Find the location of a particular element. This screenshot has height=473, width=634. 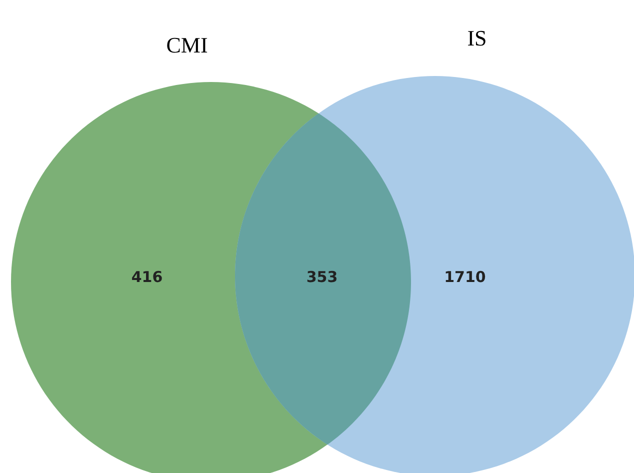

text: CMI is located at coordinates (187, 45).